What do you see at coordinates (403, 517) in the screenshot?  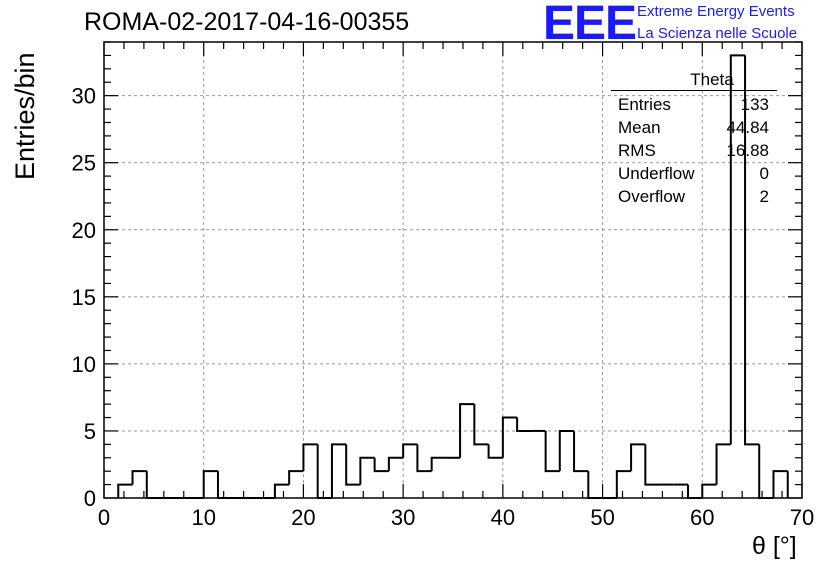 I see `x-tick-label: 30` at bounding box center [403, 517].